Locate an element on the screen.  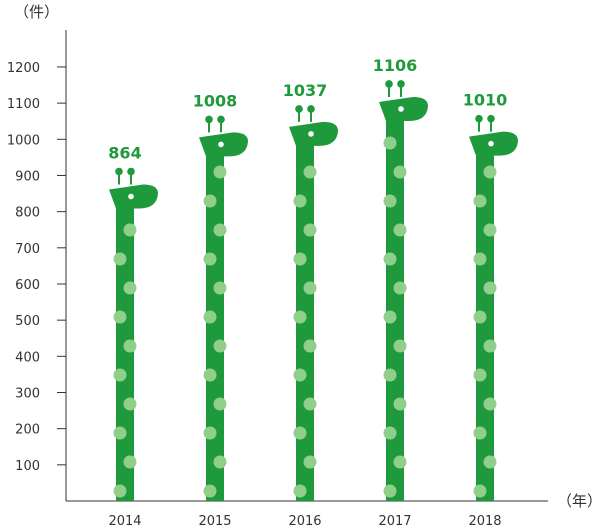
data-label: 1106 is located at coordinates (395, 65).